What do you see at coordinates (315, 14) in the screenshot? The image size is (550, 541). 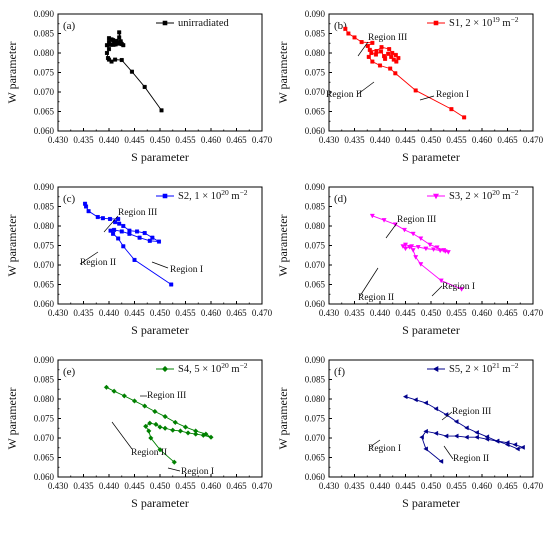 I see `y-tick-label: 0.090` at bounding box center [315, 14].